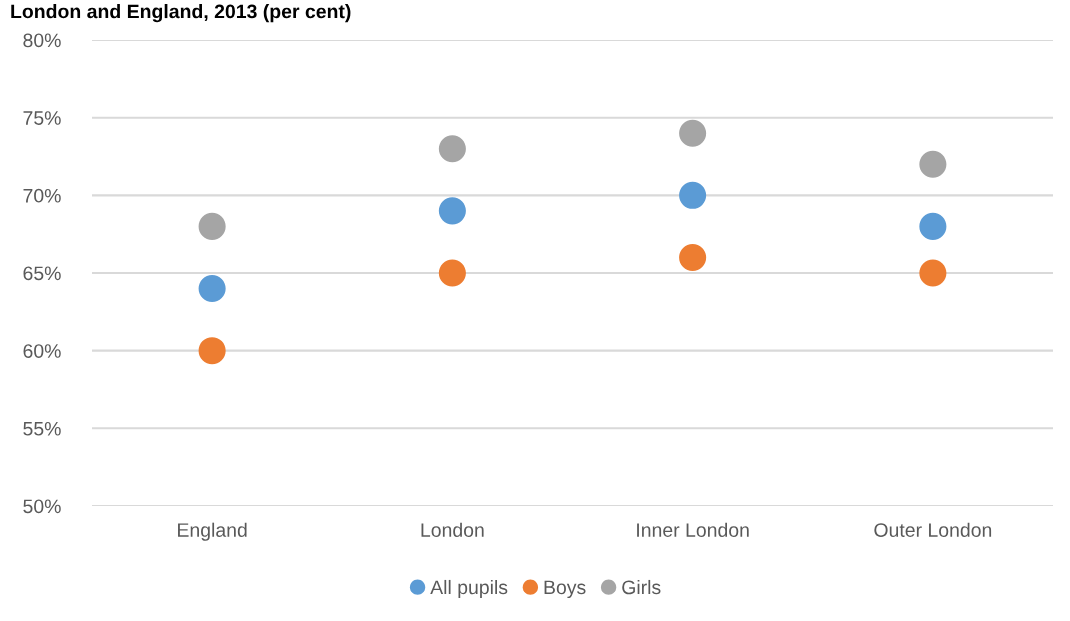 Image resolution: width=1070 pixels, height=621 pixels. Describe the element at coordinates (181, 13) in the screenshot. I see `chart-title: London and England, 2013 (per cent)` at that location.